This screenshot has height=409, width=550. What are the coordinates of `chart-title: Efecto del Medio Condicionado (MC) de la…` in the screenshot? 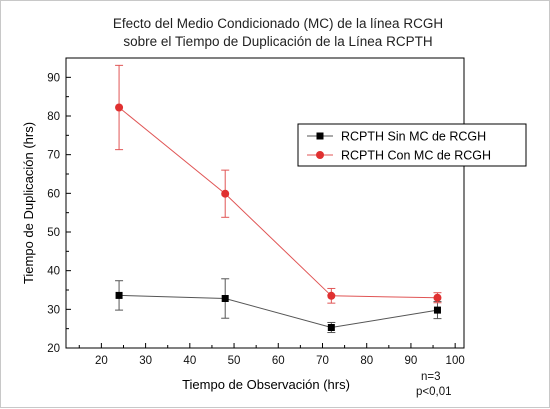 It's located at (278, 23).